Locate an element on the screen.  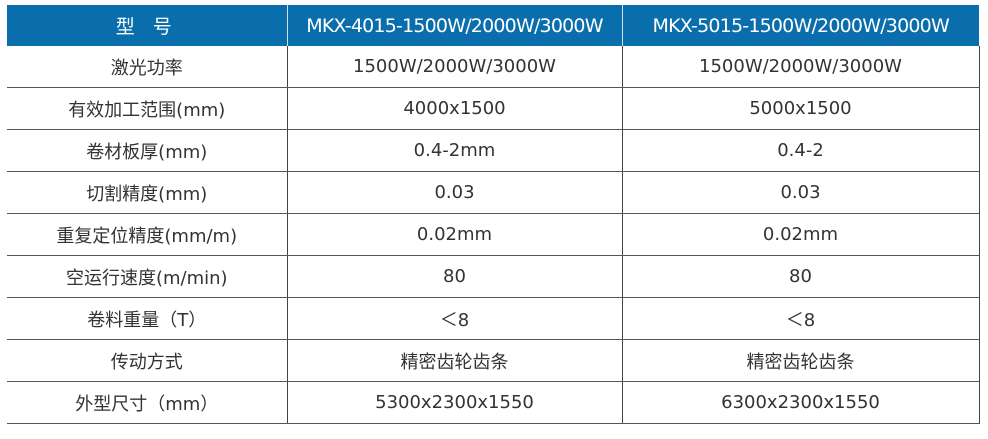
table-row: 卷料重量（T） ＜8 ＜8 is located at coordinates (493, 318).